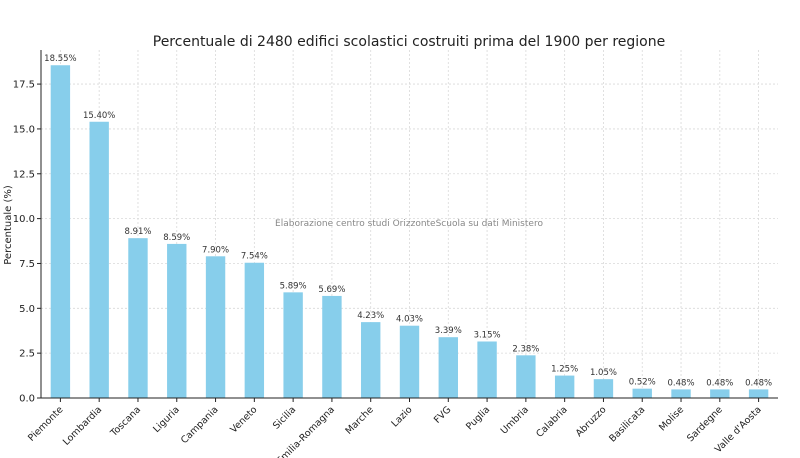 The image size is (800, 458). What do you see at coordinates (525, 349) in the screenshot?
I see `bar-value-label: 2.38%` at bounding box center [525, 349].